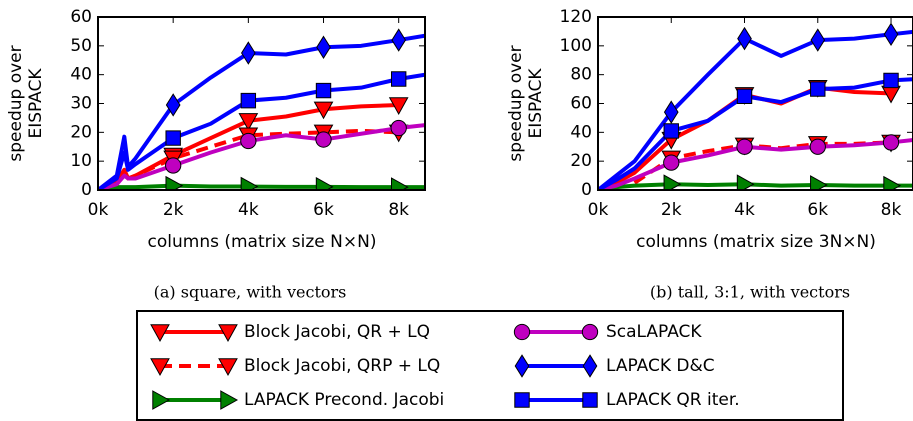 The image size is (913, 421). What do you see at coordinates (337, 332) in the screenshot?
I see `legend-label: Block Jacobi, QR + LQ` at bounding box center [337, 332].